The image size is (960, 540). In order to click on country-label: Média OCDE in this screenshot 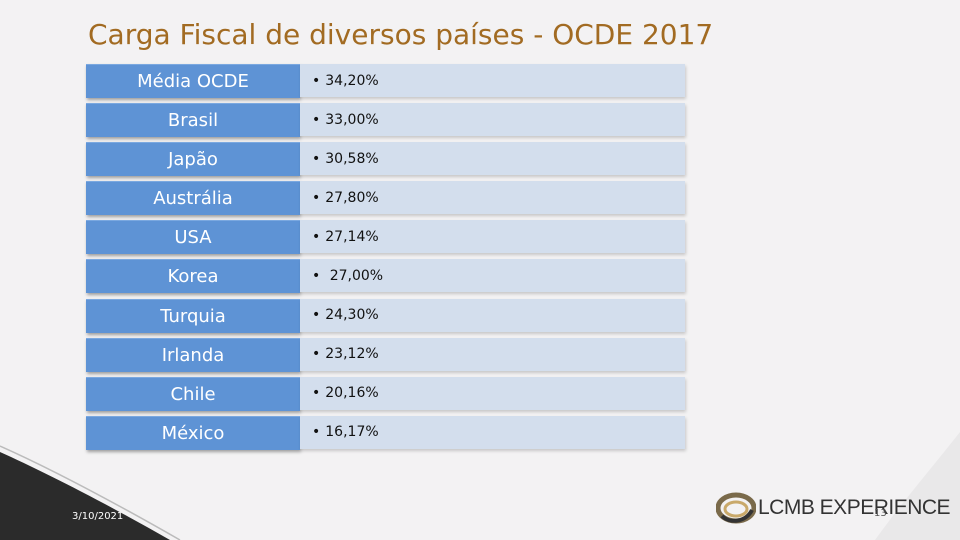, I will do `click(193, 81)`.